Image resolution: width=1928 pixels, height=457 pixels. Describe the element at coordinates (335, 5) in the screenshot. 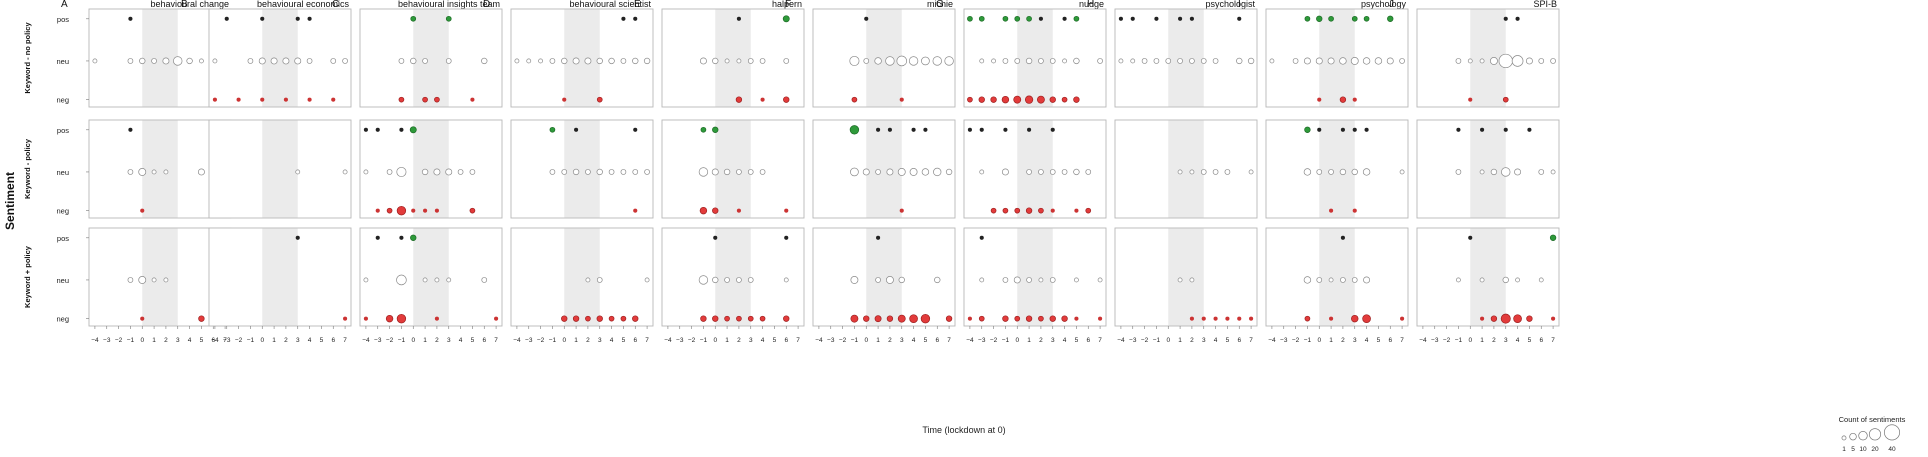

I see `panel-letter: C` at that location.